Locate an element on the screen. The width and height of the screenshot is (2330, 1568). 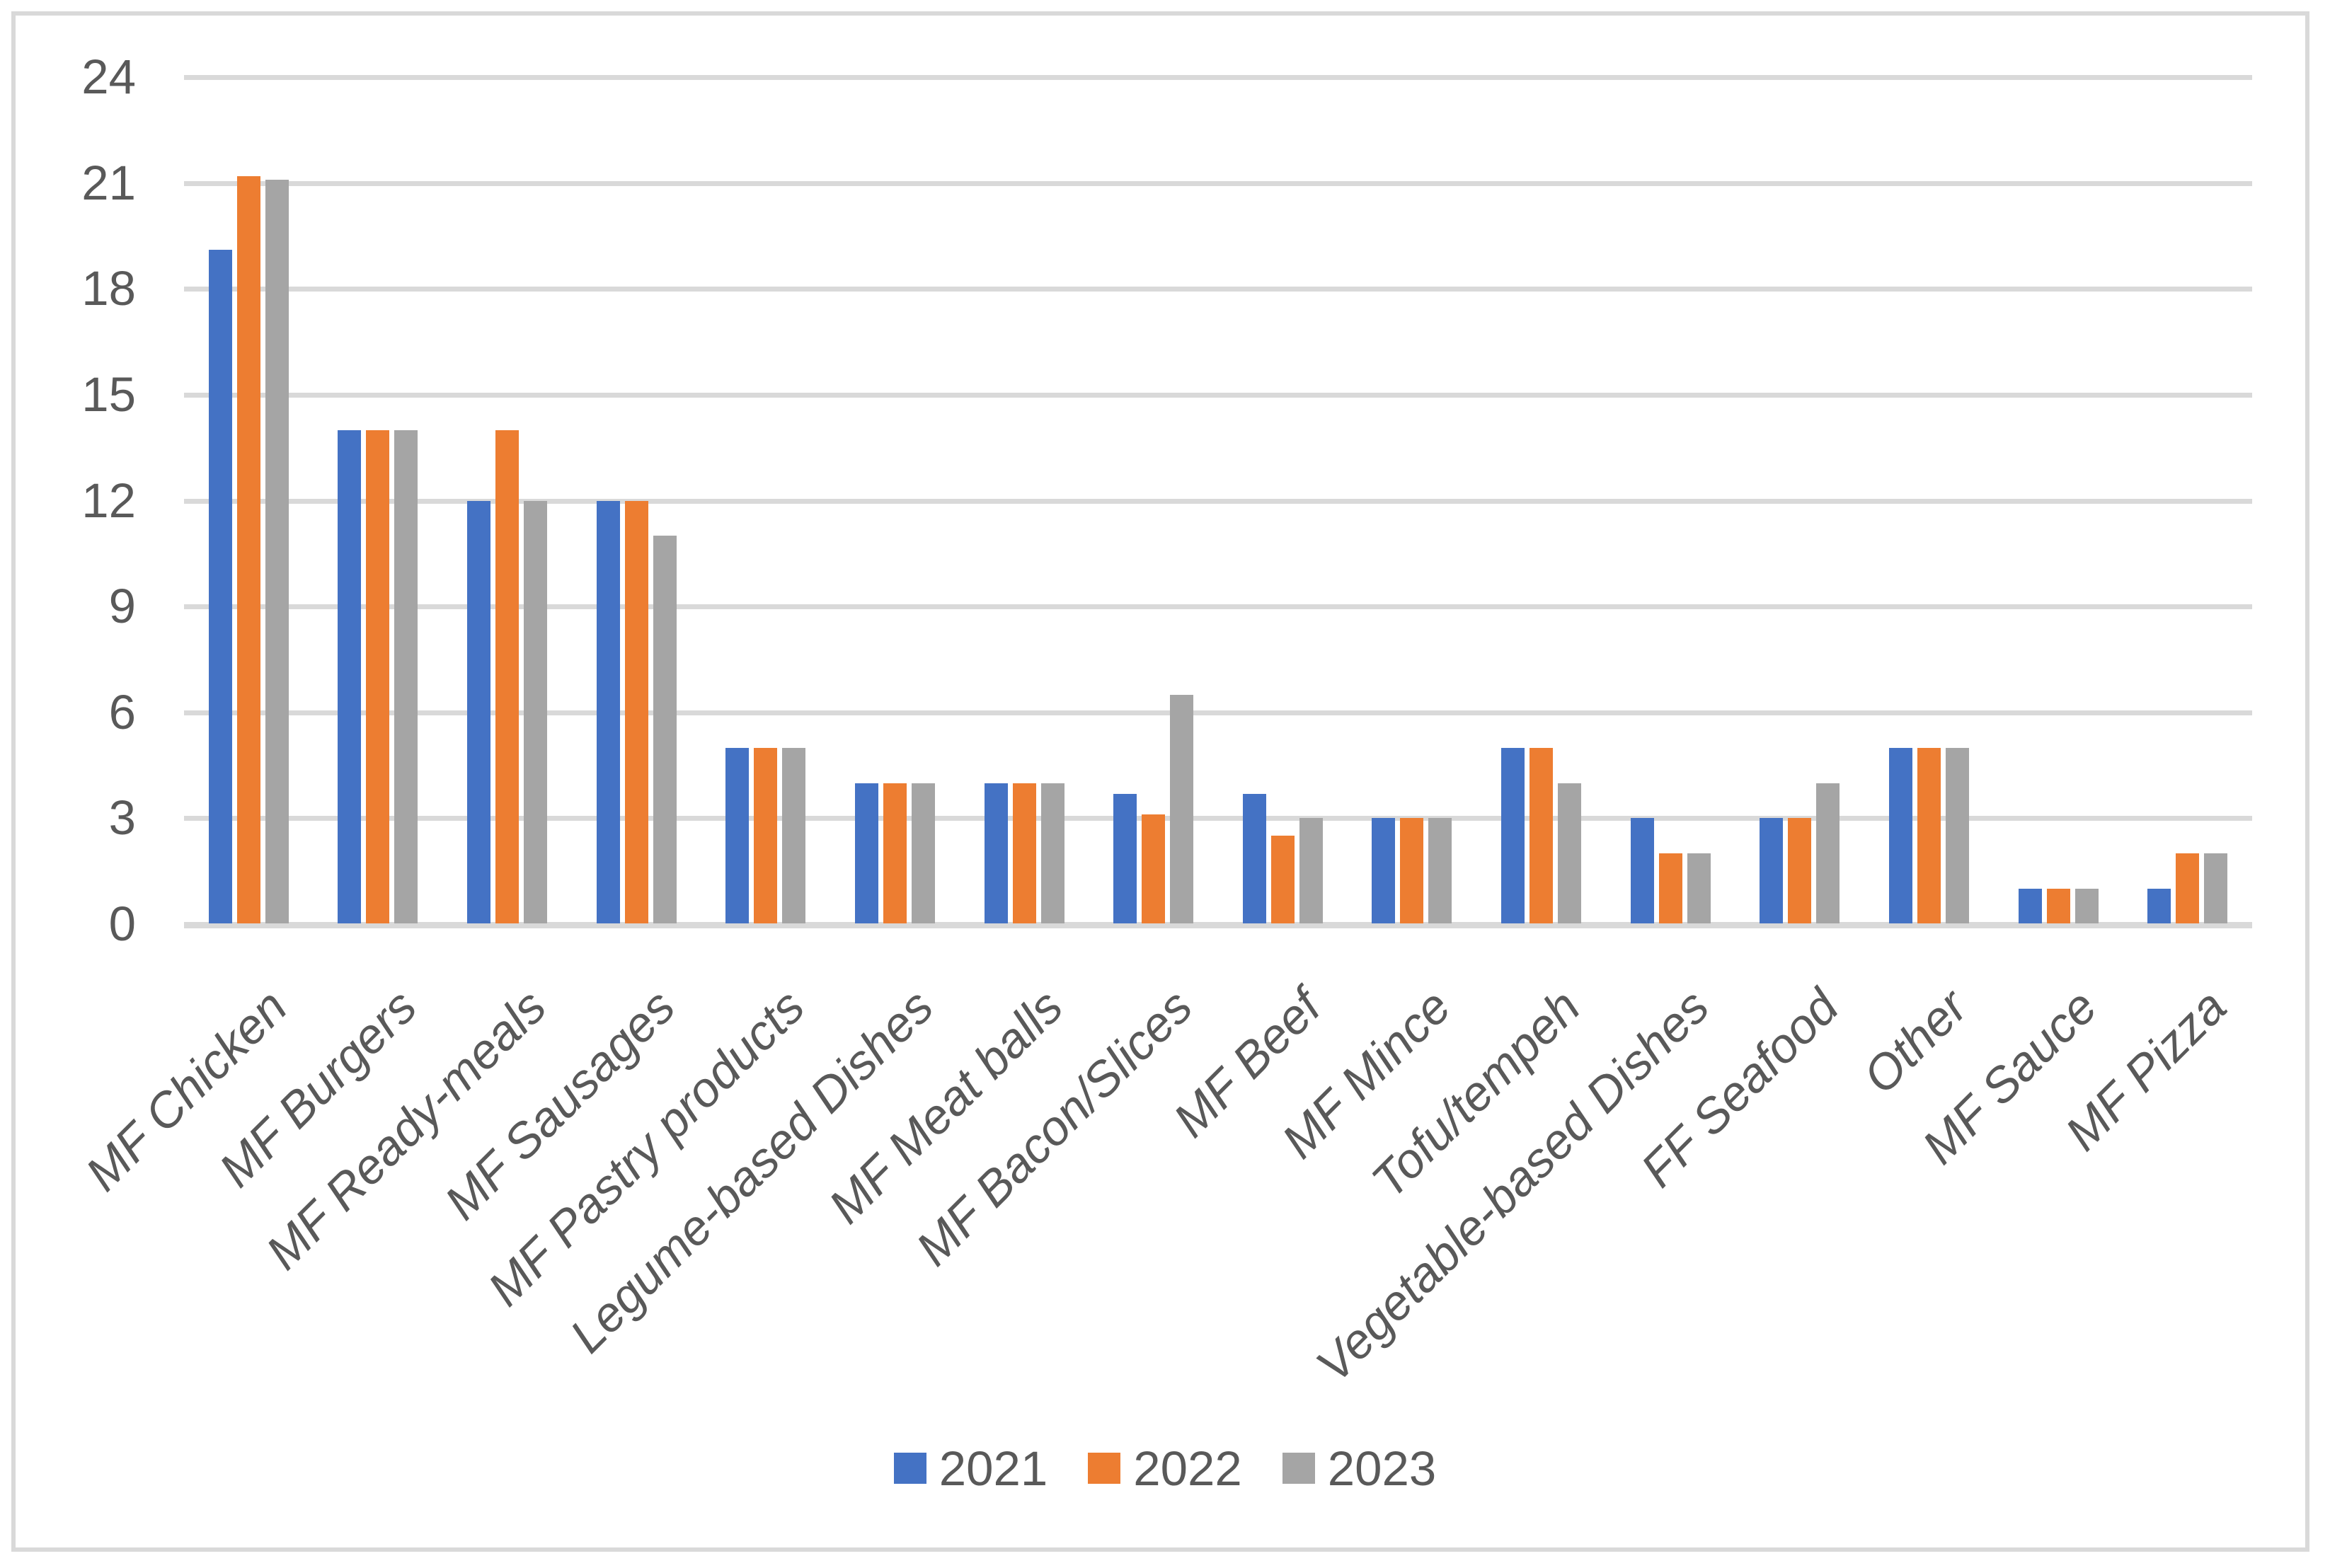
bar-2022-mf-sauce is located at coordinates (2058, 906).